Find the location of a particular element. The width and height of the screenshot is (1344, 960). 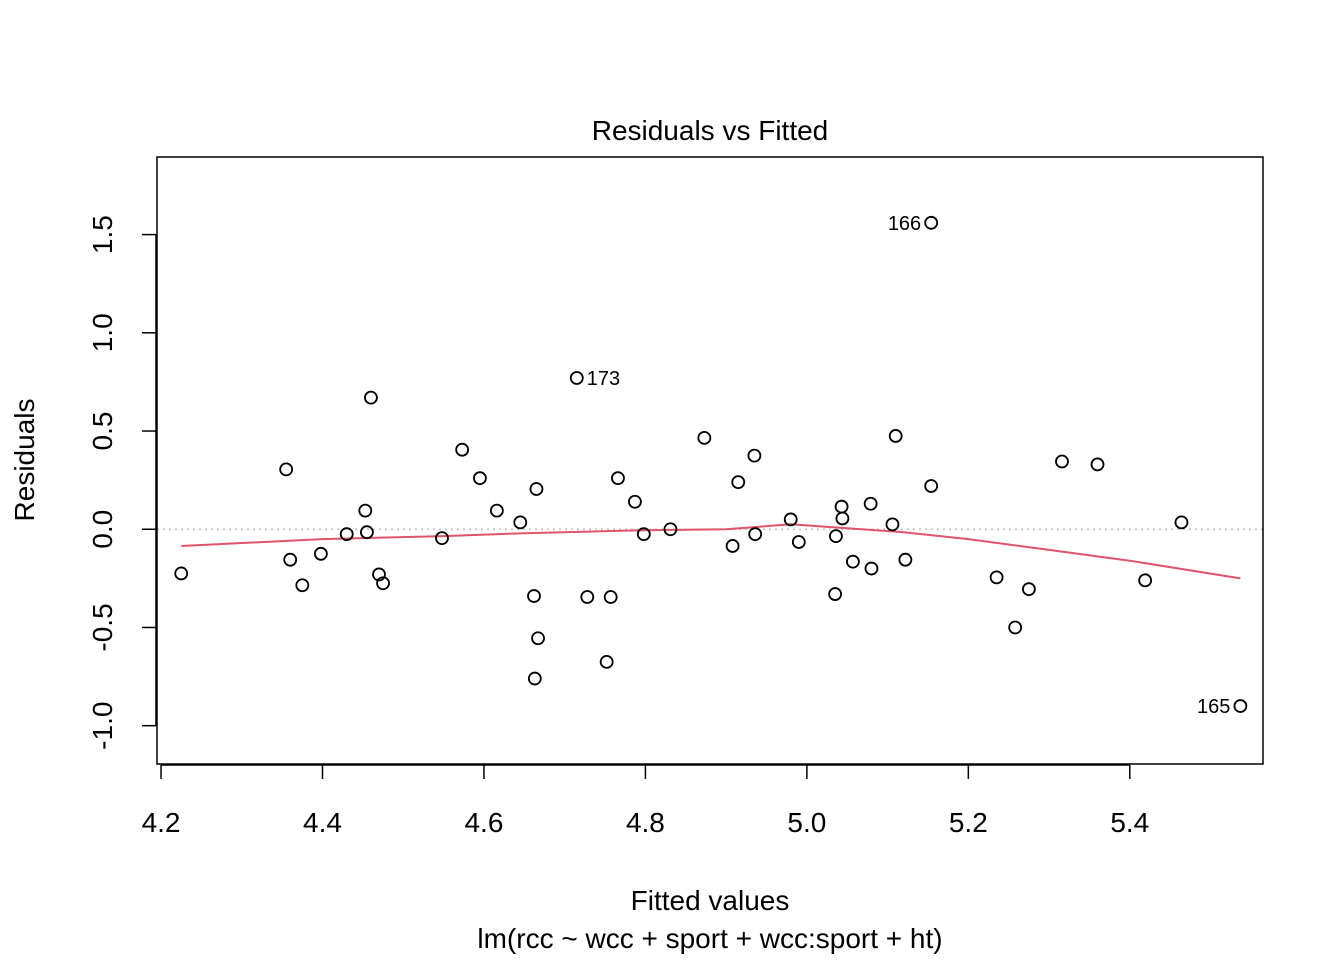

y-tick-label: 0.5 is located at coordinates (102, 431).